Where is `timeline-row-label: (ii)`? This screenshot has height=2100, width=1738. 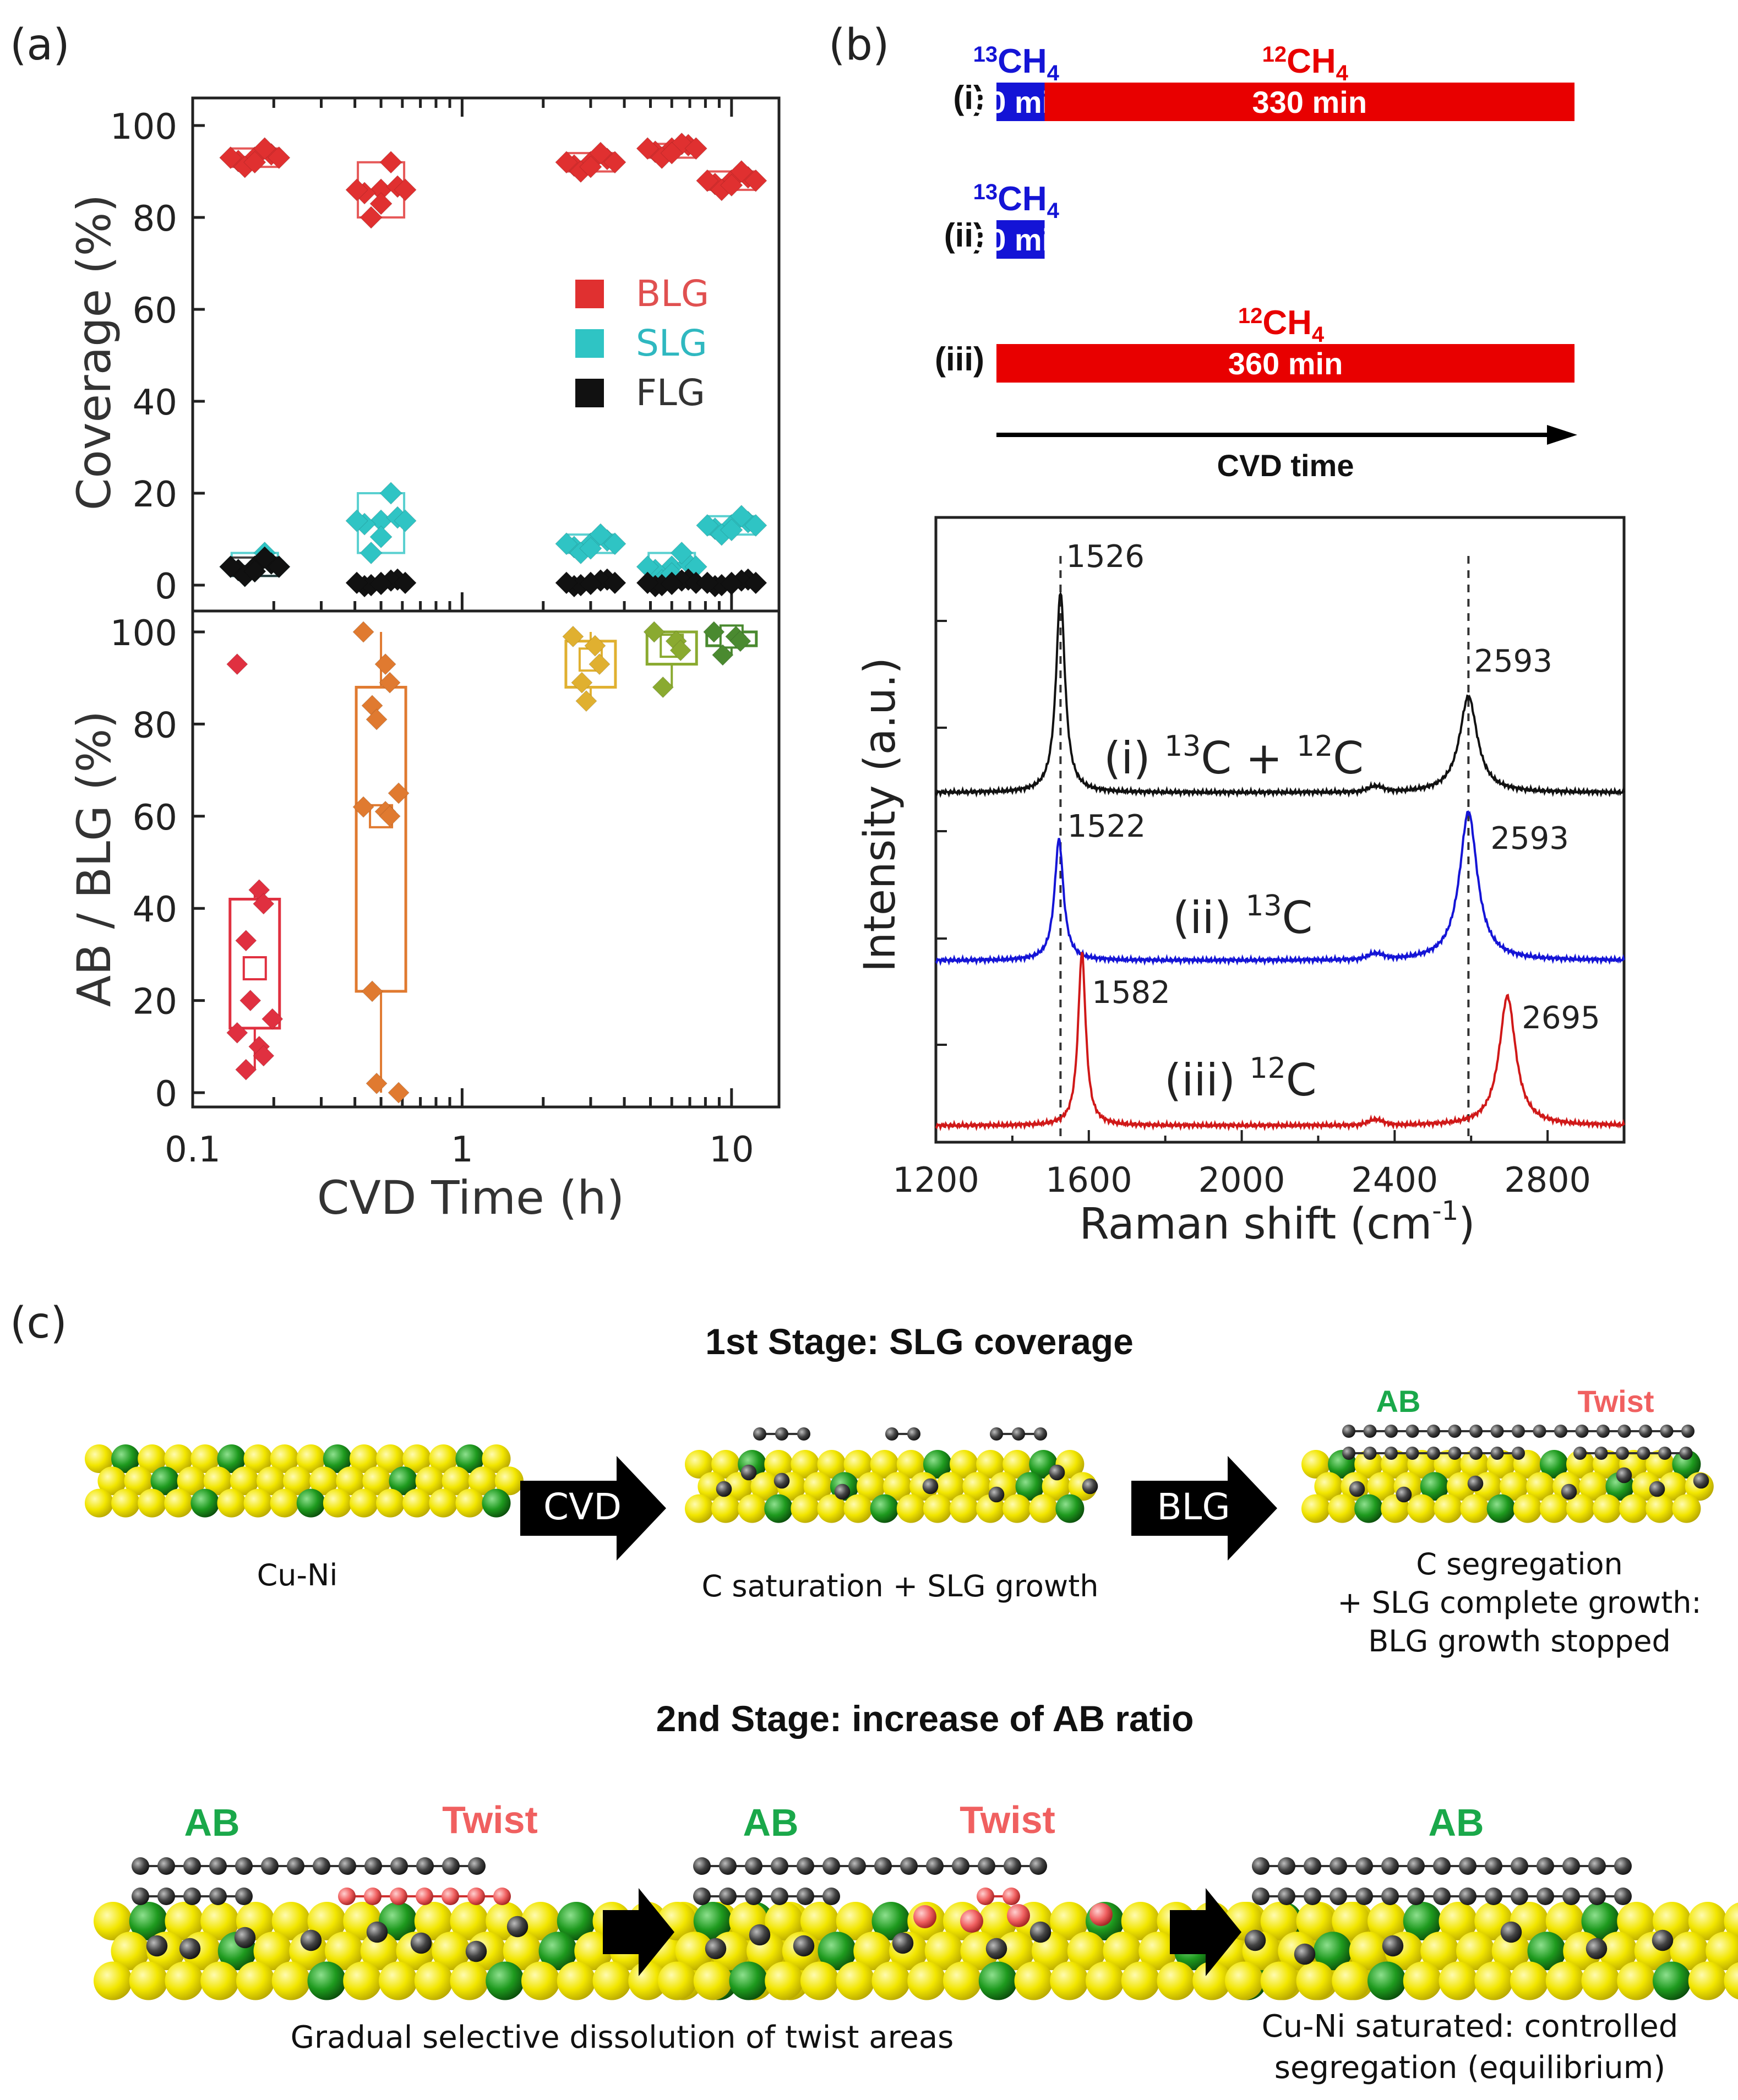 timeline-row-label: (ii) is located at coordinates (964, 235).